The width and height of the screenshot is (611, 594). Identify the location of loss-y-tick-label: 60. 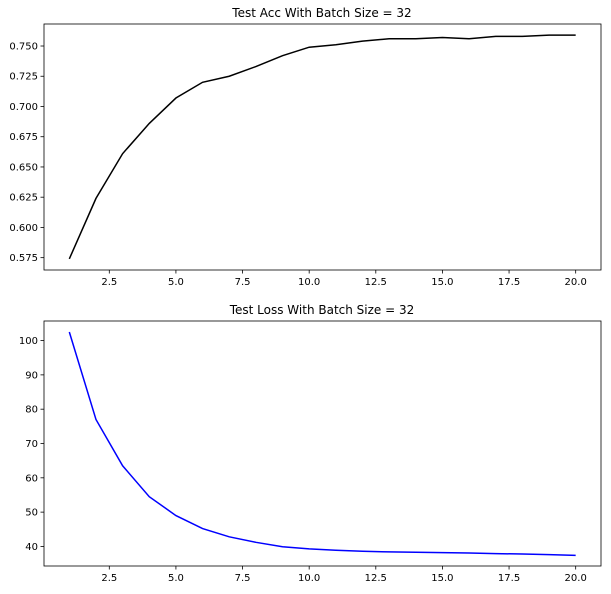
(31, 478).